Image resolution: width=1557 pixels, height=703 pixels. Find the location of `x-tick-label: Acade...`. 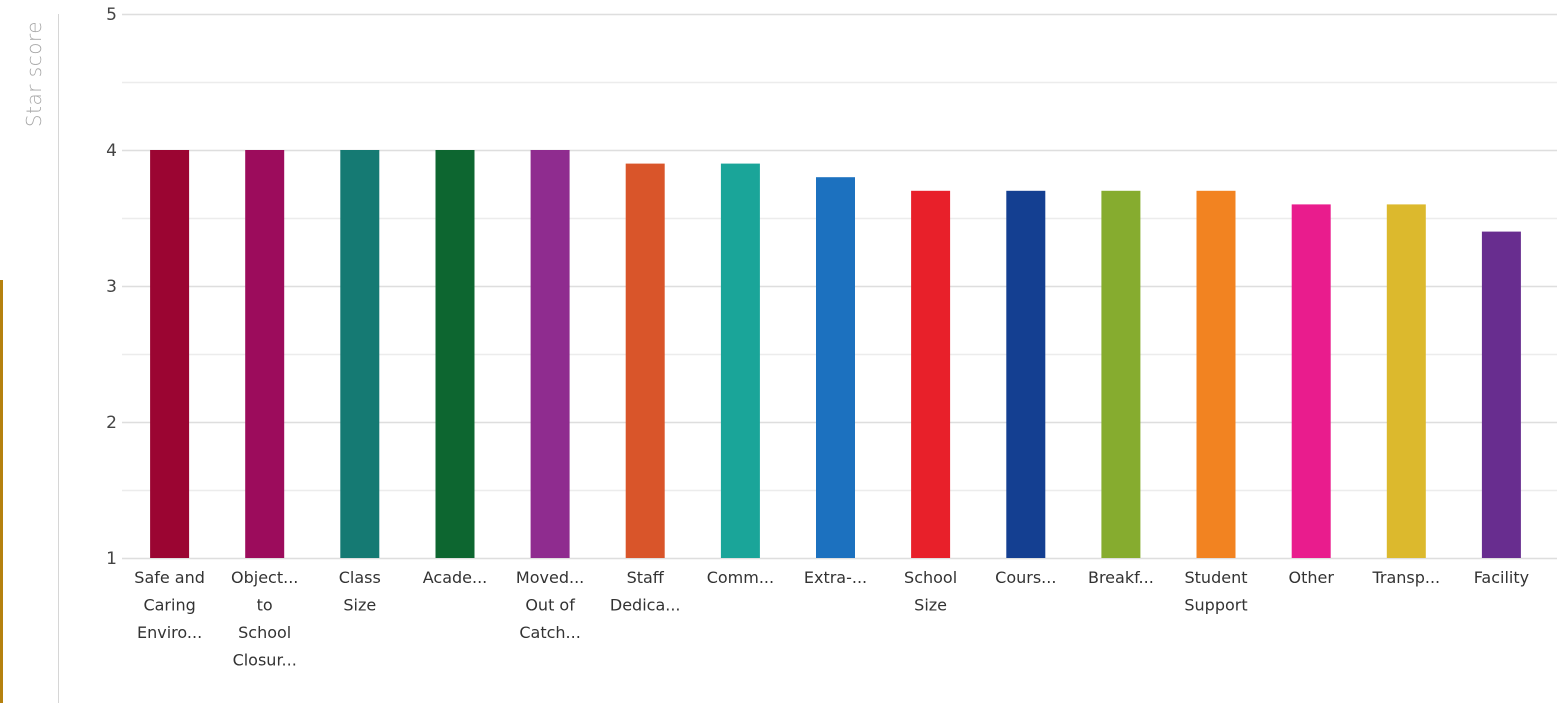

x-tick-label: Acade... is located at coordinates (455, 577).